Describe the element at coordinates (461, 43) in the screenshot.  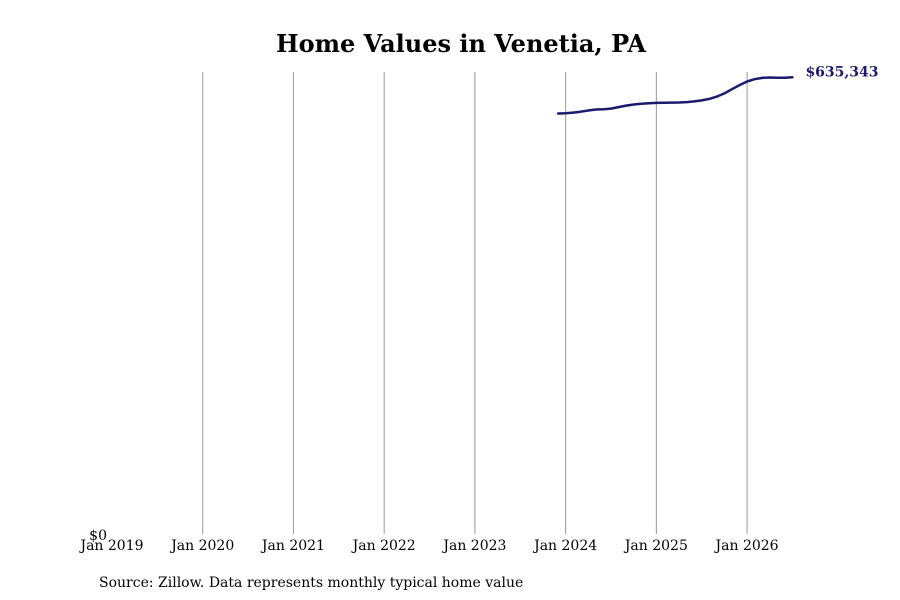
I see `chart-title: Home Values in Venetia, PA` at that location.